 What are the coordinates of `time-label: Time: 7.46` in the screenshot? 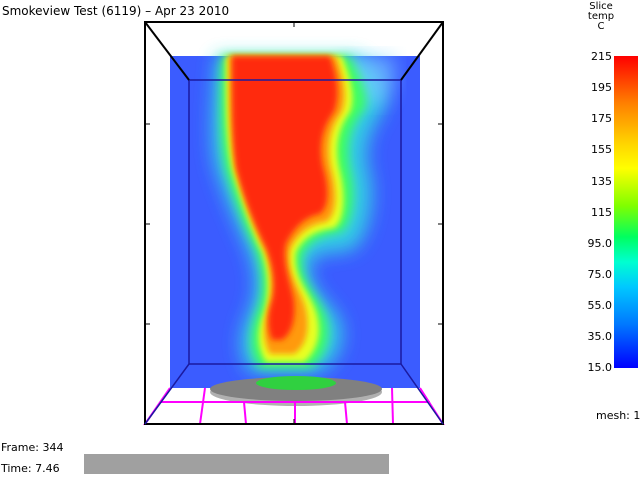 It's located at (30, 468).